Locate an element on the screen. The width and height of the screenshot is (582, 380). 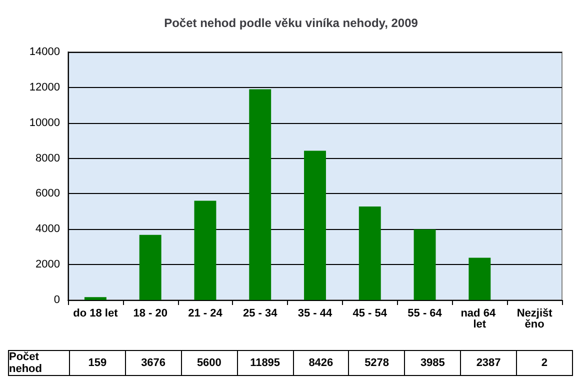
data-label: 3985 is located at coordinates (432, 363).